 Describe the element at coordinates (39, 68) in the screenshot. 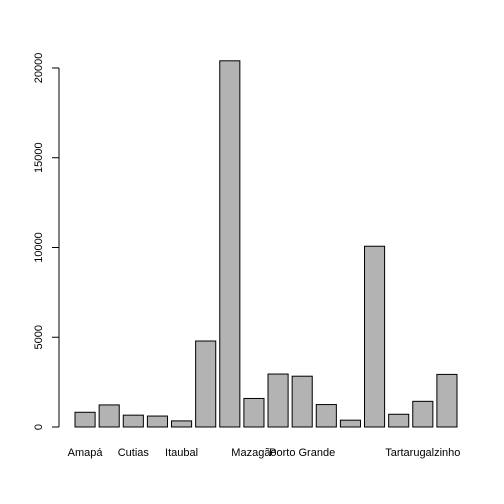

I see `y-tick-label: 20000` at that location.